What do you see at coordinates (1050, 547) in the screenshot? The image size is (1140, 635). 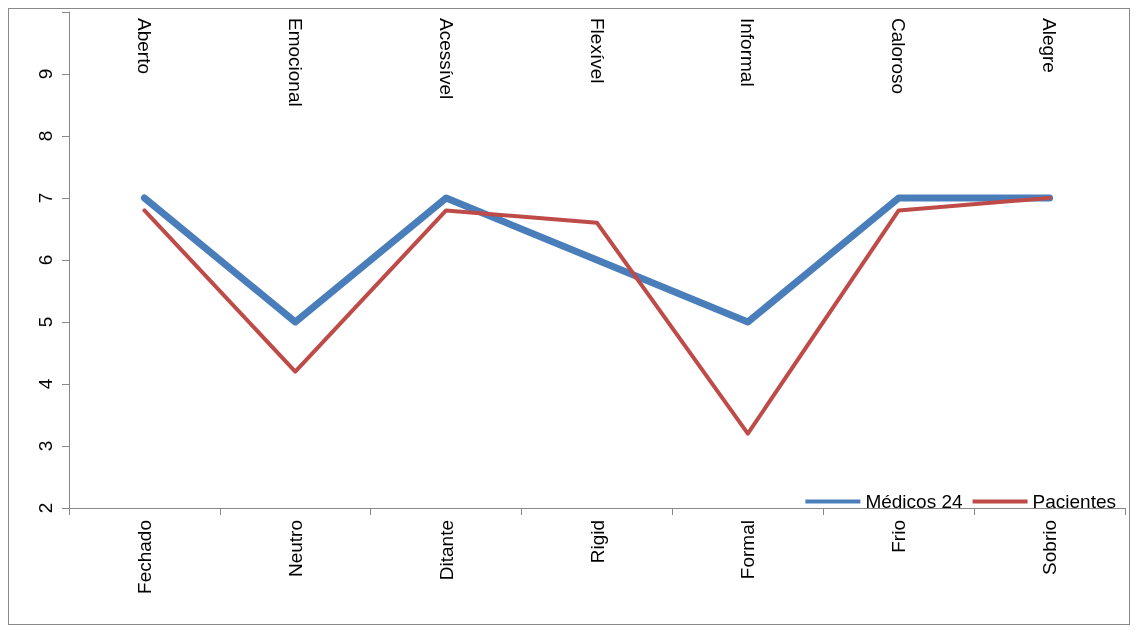 I see `x-tick-label: Sobrio` at bounding box center [1050, 547].